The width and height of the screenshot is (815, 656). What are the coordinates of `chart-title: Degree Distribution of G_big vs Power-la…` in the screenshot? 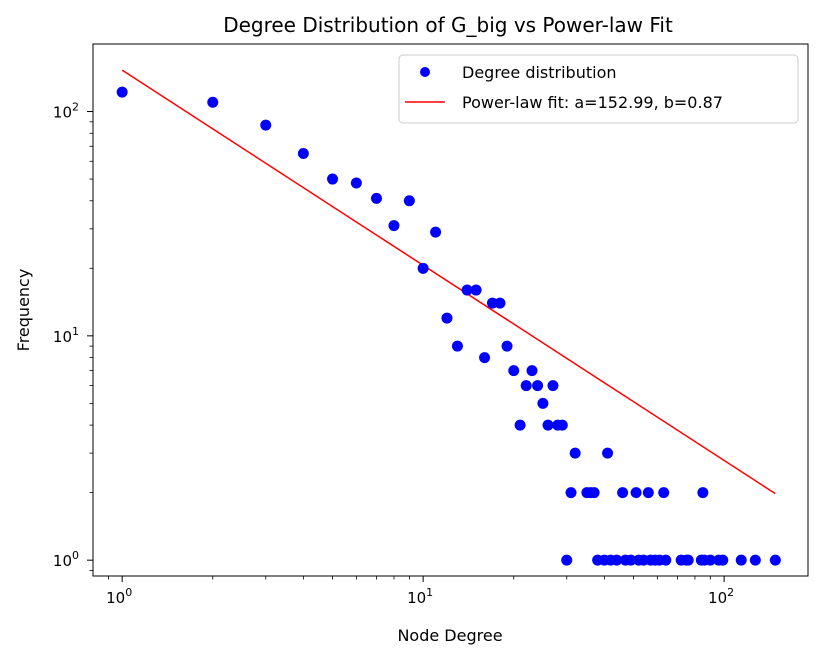 It's located at (448, 25).